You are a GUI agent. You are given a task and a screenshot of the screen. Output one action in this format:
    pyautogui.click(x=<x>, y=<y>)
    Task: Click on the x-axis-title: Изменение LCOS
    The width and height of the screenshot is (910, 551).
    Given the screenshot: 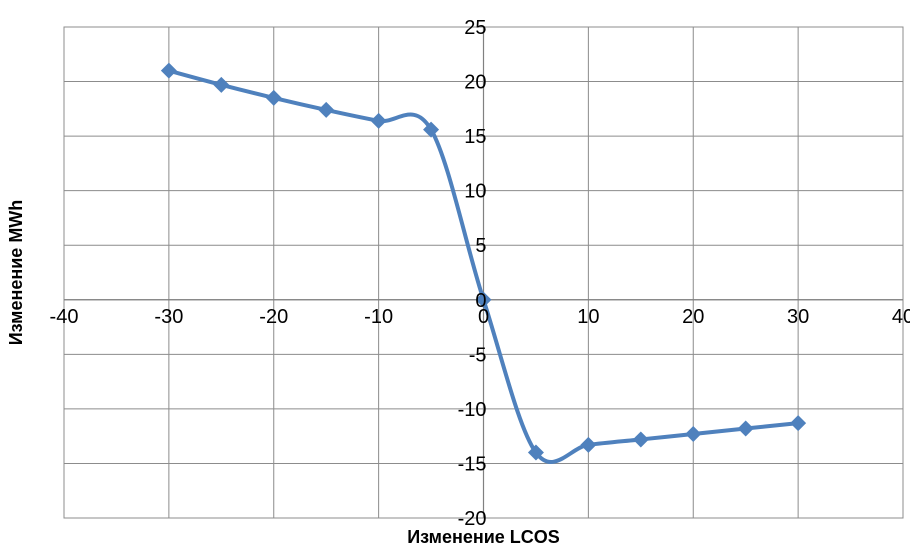 What is the action you would take?
    pyautogui.click(x=483, y=537)
    